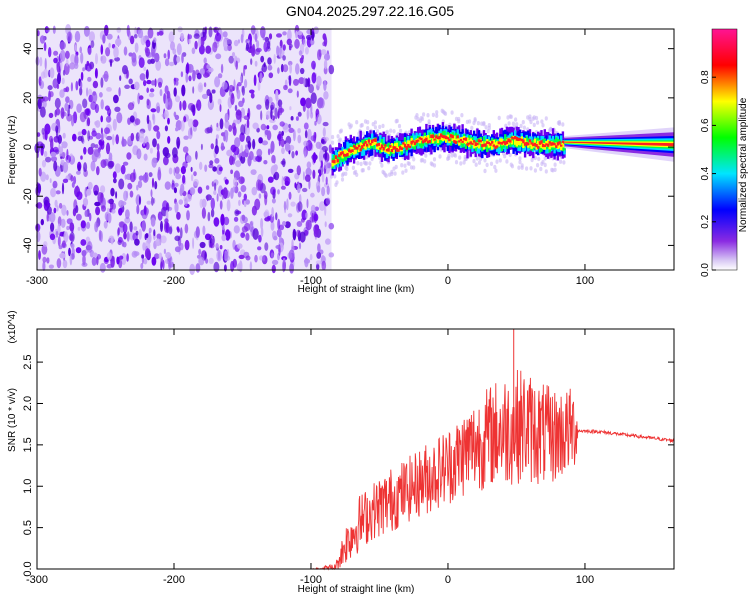 The width and height of the screenshot is (750, 600). What do you see at coordinates (501, 147) in the screenshot?
I see `spectrogram-signal-track` at bounding box center [501, 147].